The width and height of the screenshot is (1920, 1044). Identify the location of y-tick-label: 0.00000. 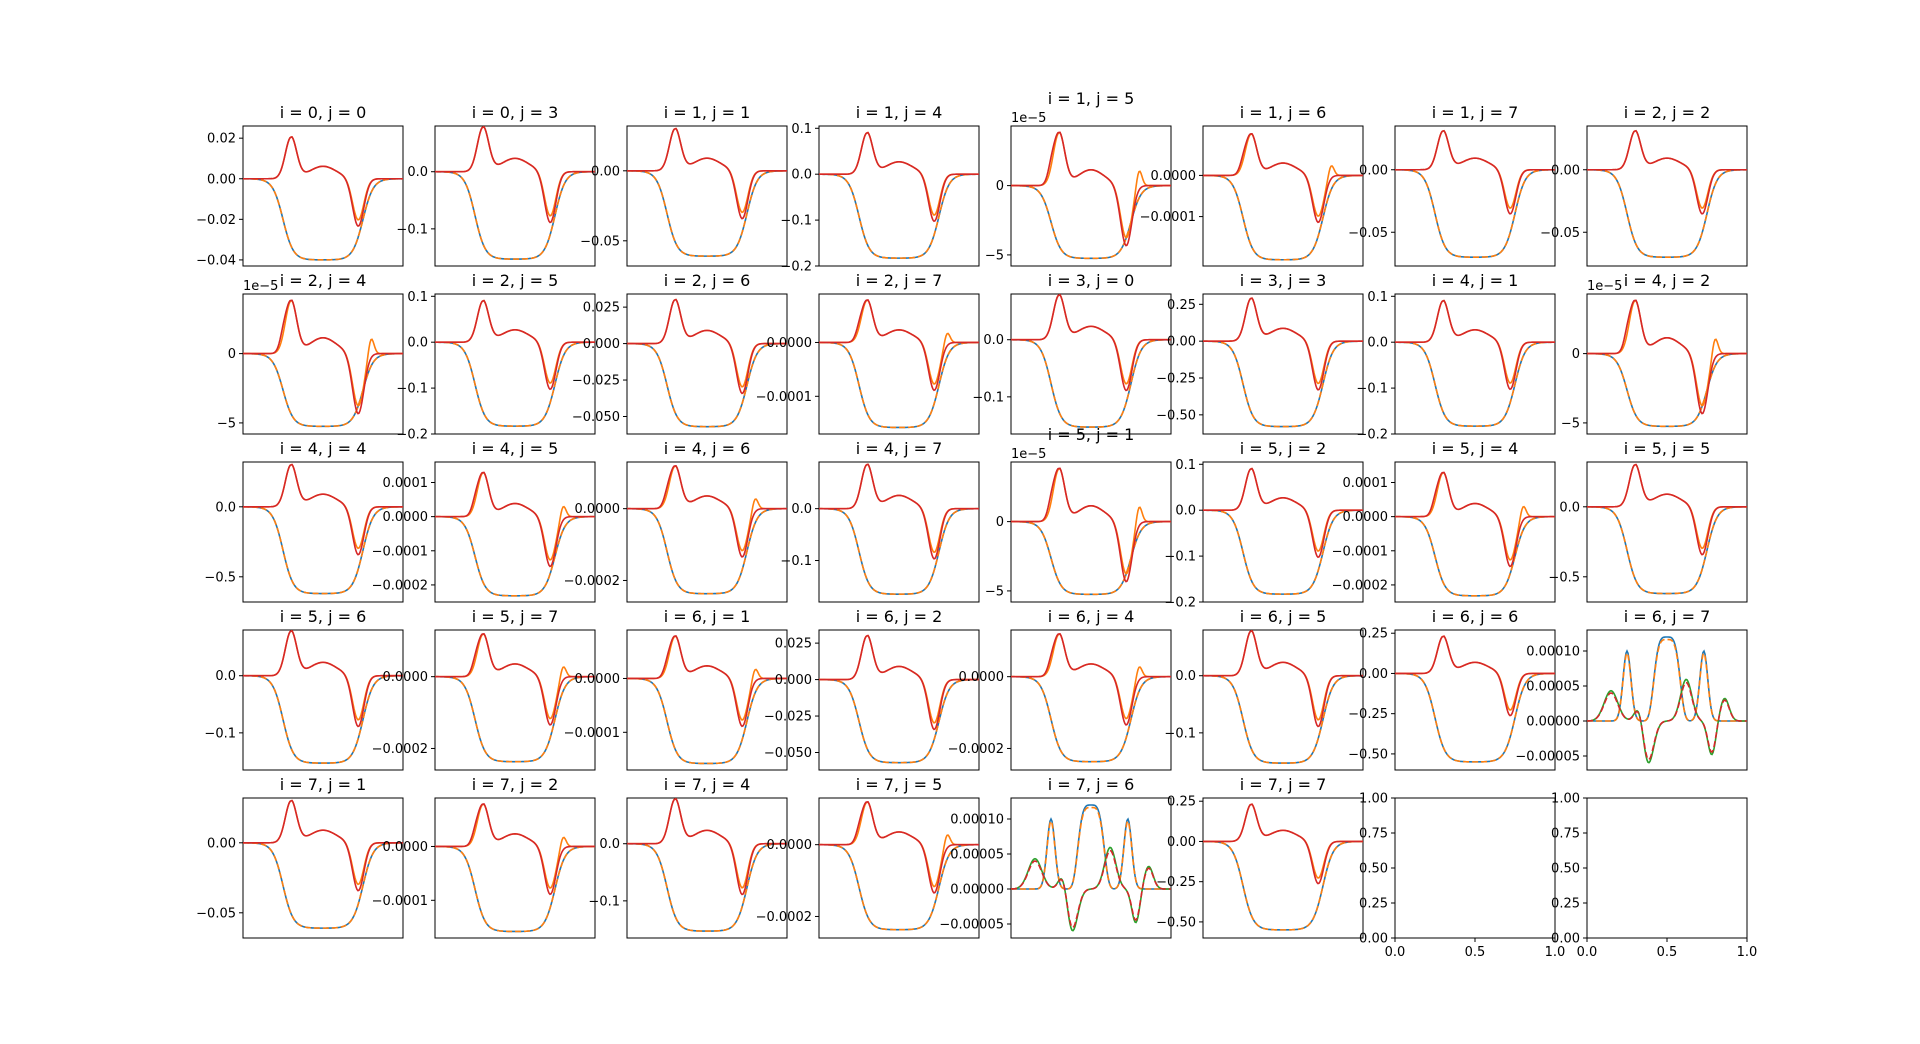
(977, 890).